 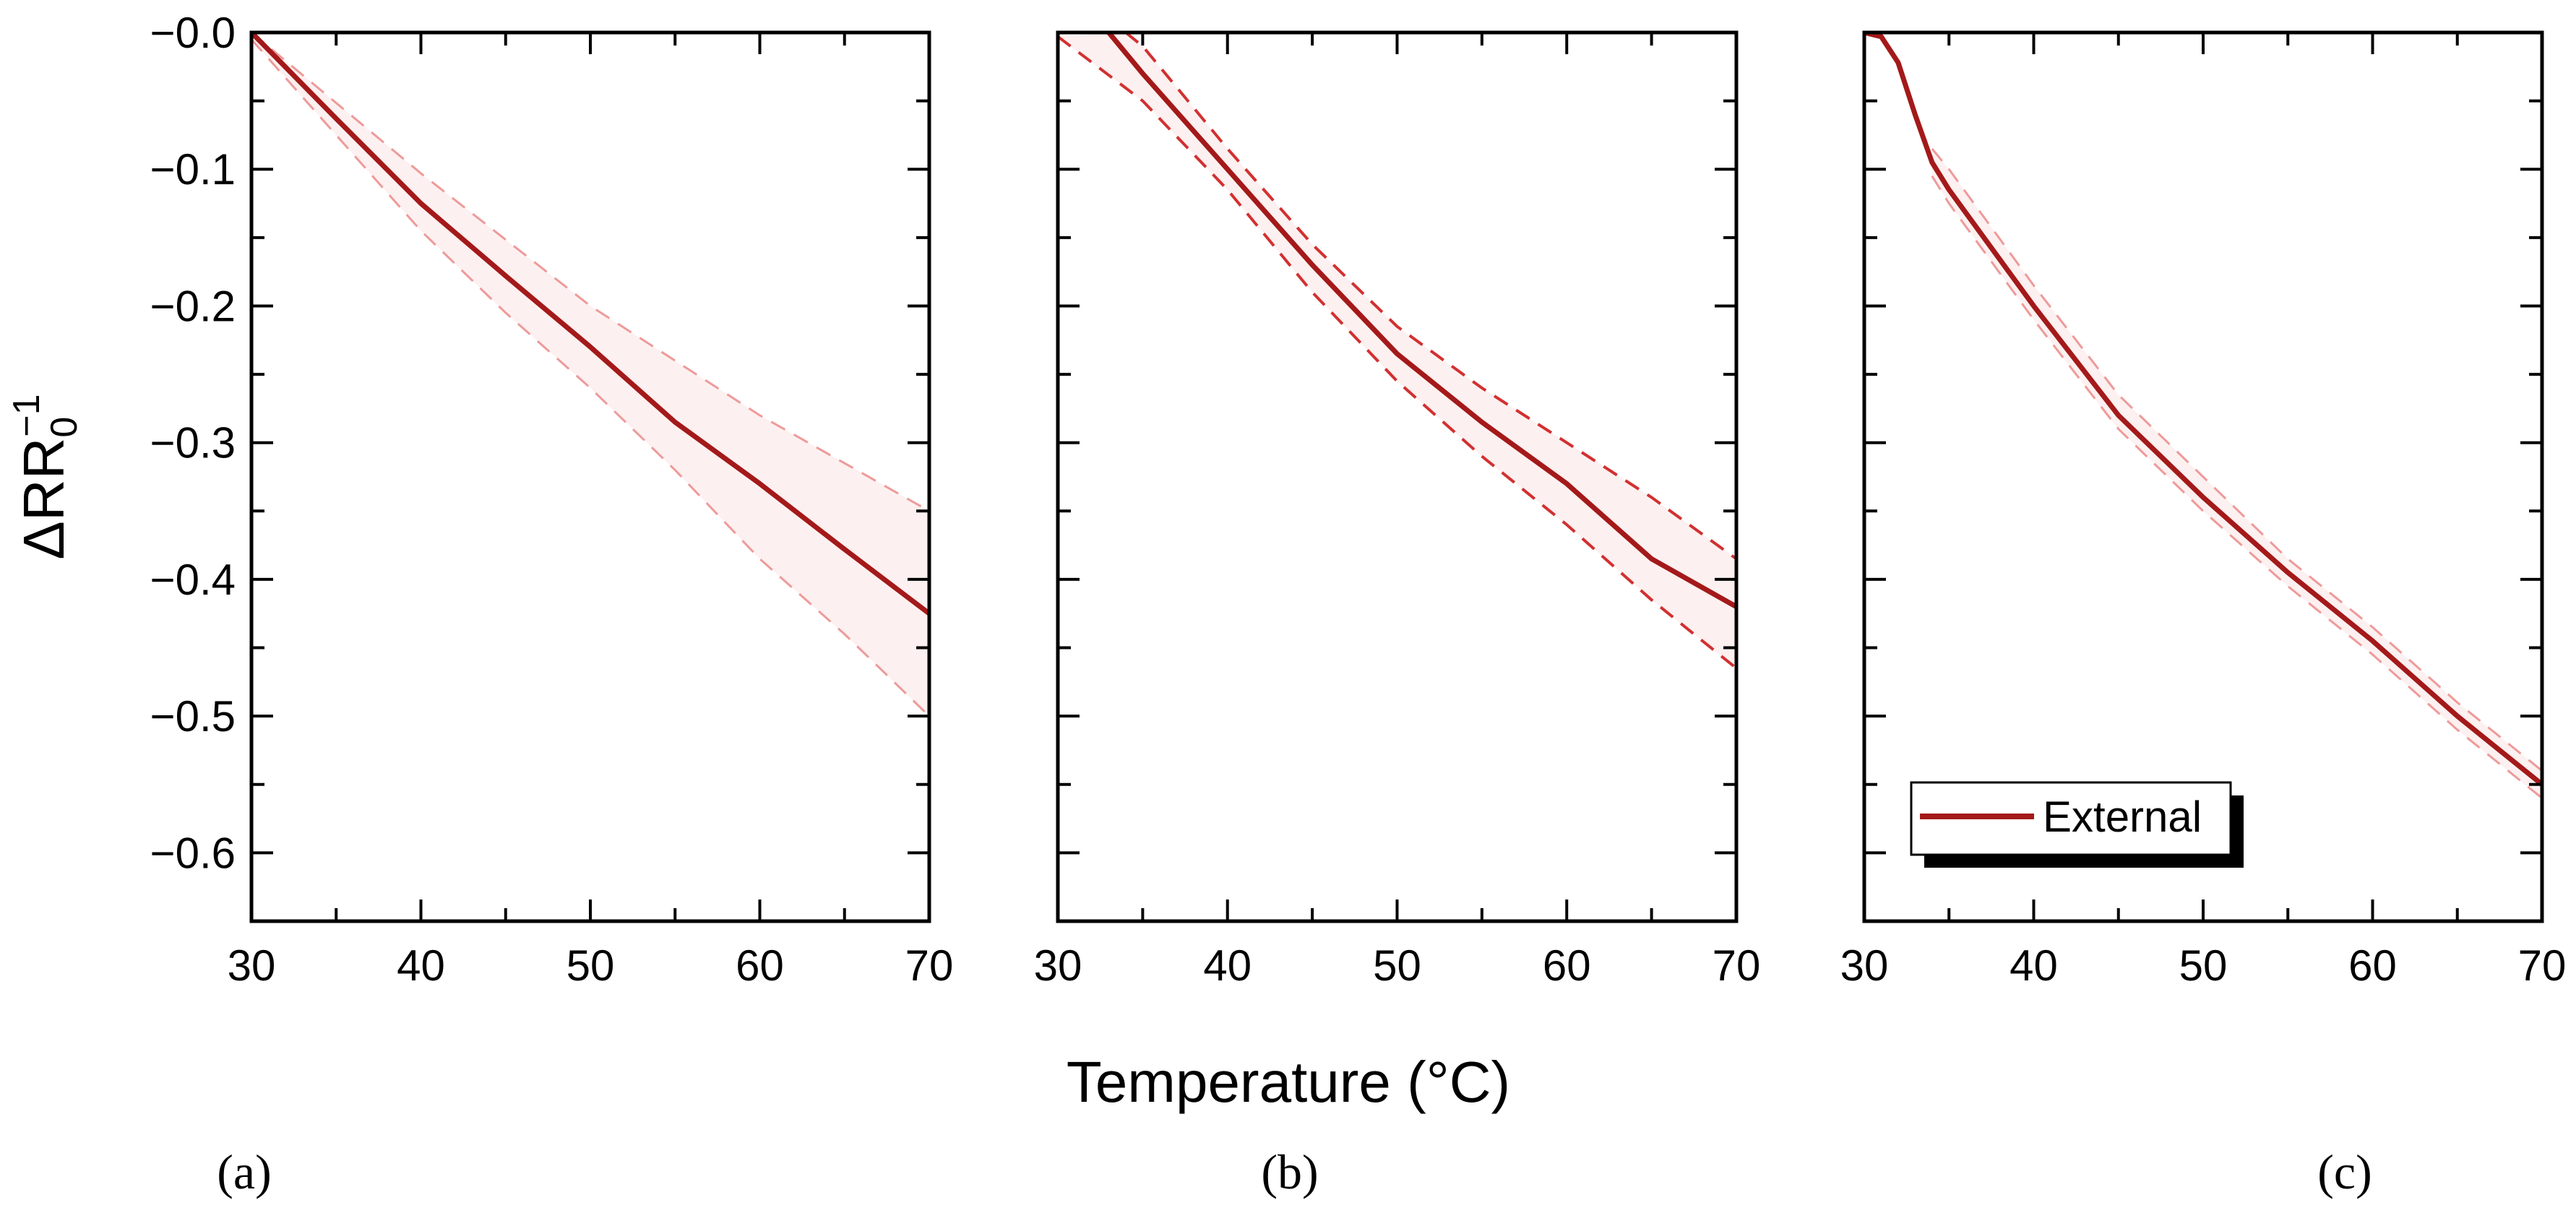 What do you see at coordinates (244, 1171) in the screenshot?
I see `panel-label-a: (a)` at bounding box center [244, 1171].